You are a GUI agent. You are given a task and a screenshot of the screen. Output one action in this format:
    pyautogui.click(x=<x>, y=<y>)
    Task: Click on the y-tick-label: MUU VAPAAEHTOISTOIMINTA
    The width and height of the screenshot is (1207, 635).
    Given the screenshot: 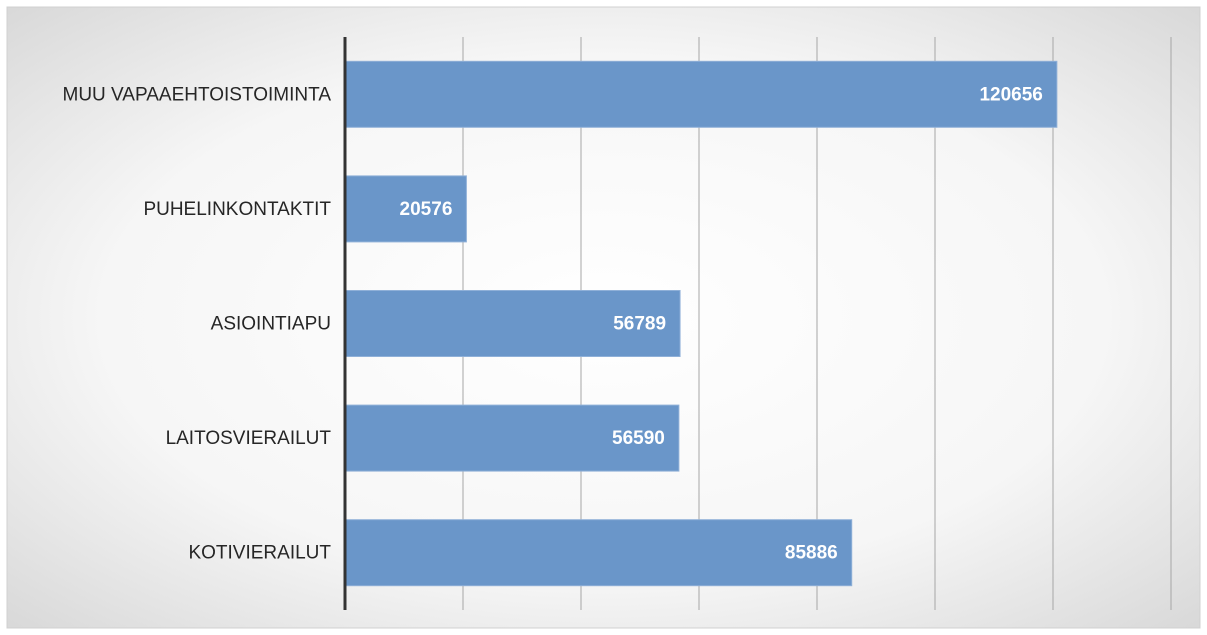 What is the action you would take?
    pyautogui.click(x=197, y=94)
    